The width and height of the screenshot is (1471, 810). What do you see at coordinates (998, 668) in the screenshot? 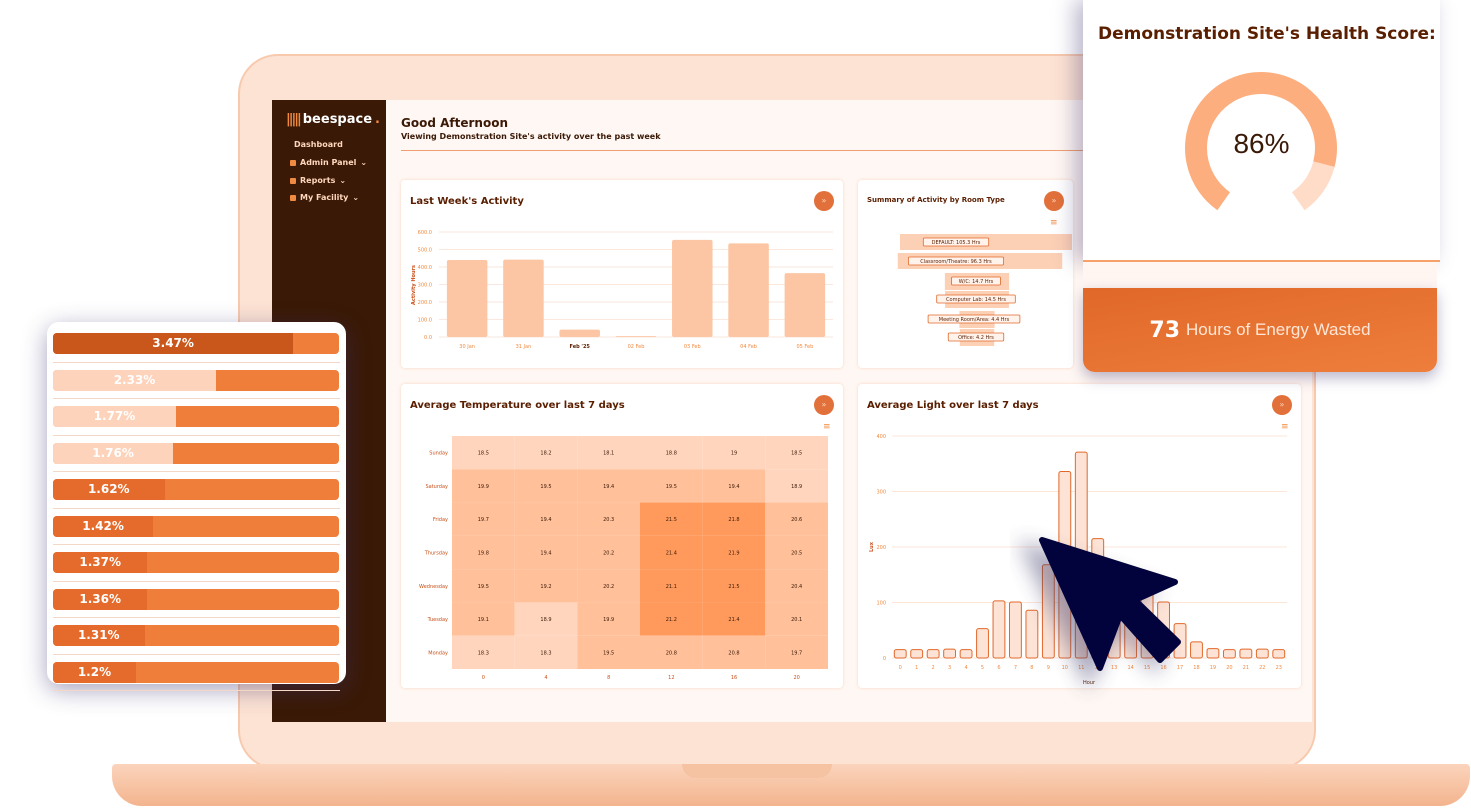
I see `x-tick-label: 6` at bounding box center [998, 668].